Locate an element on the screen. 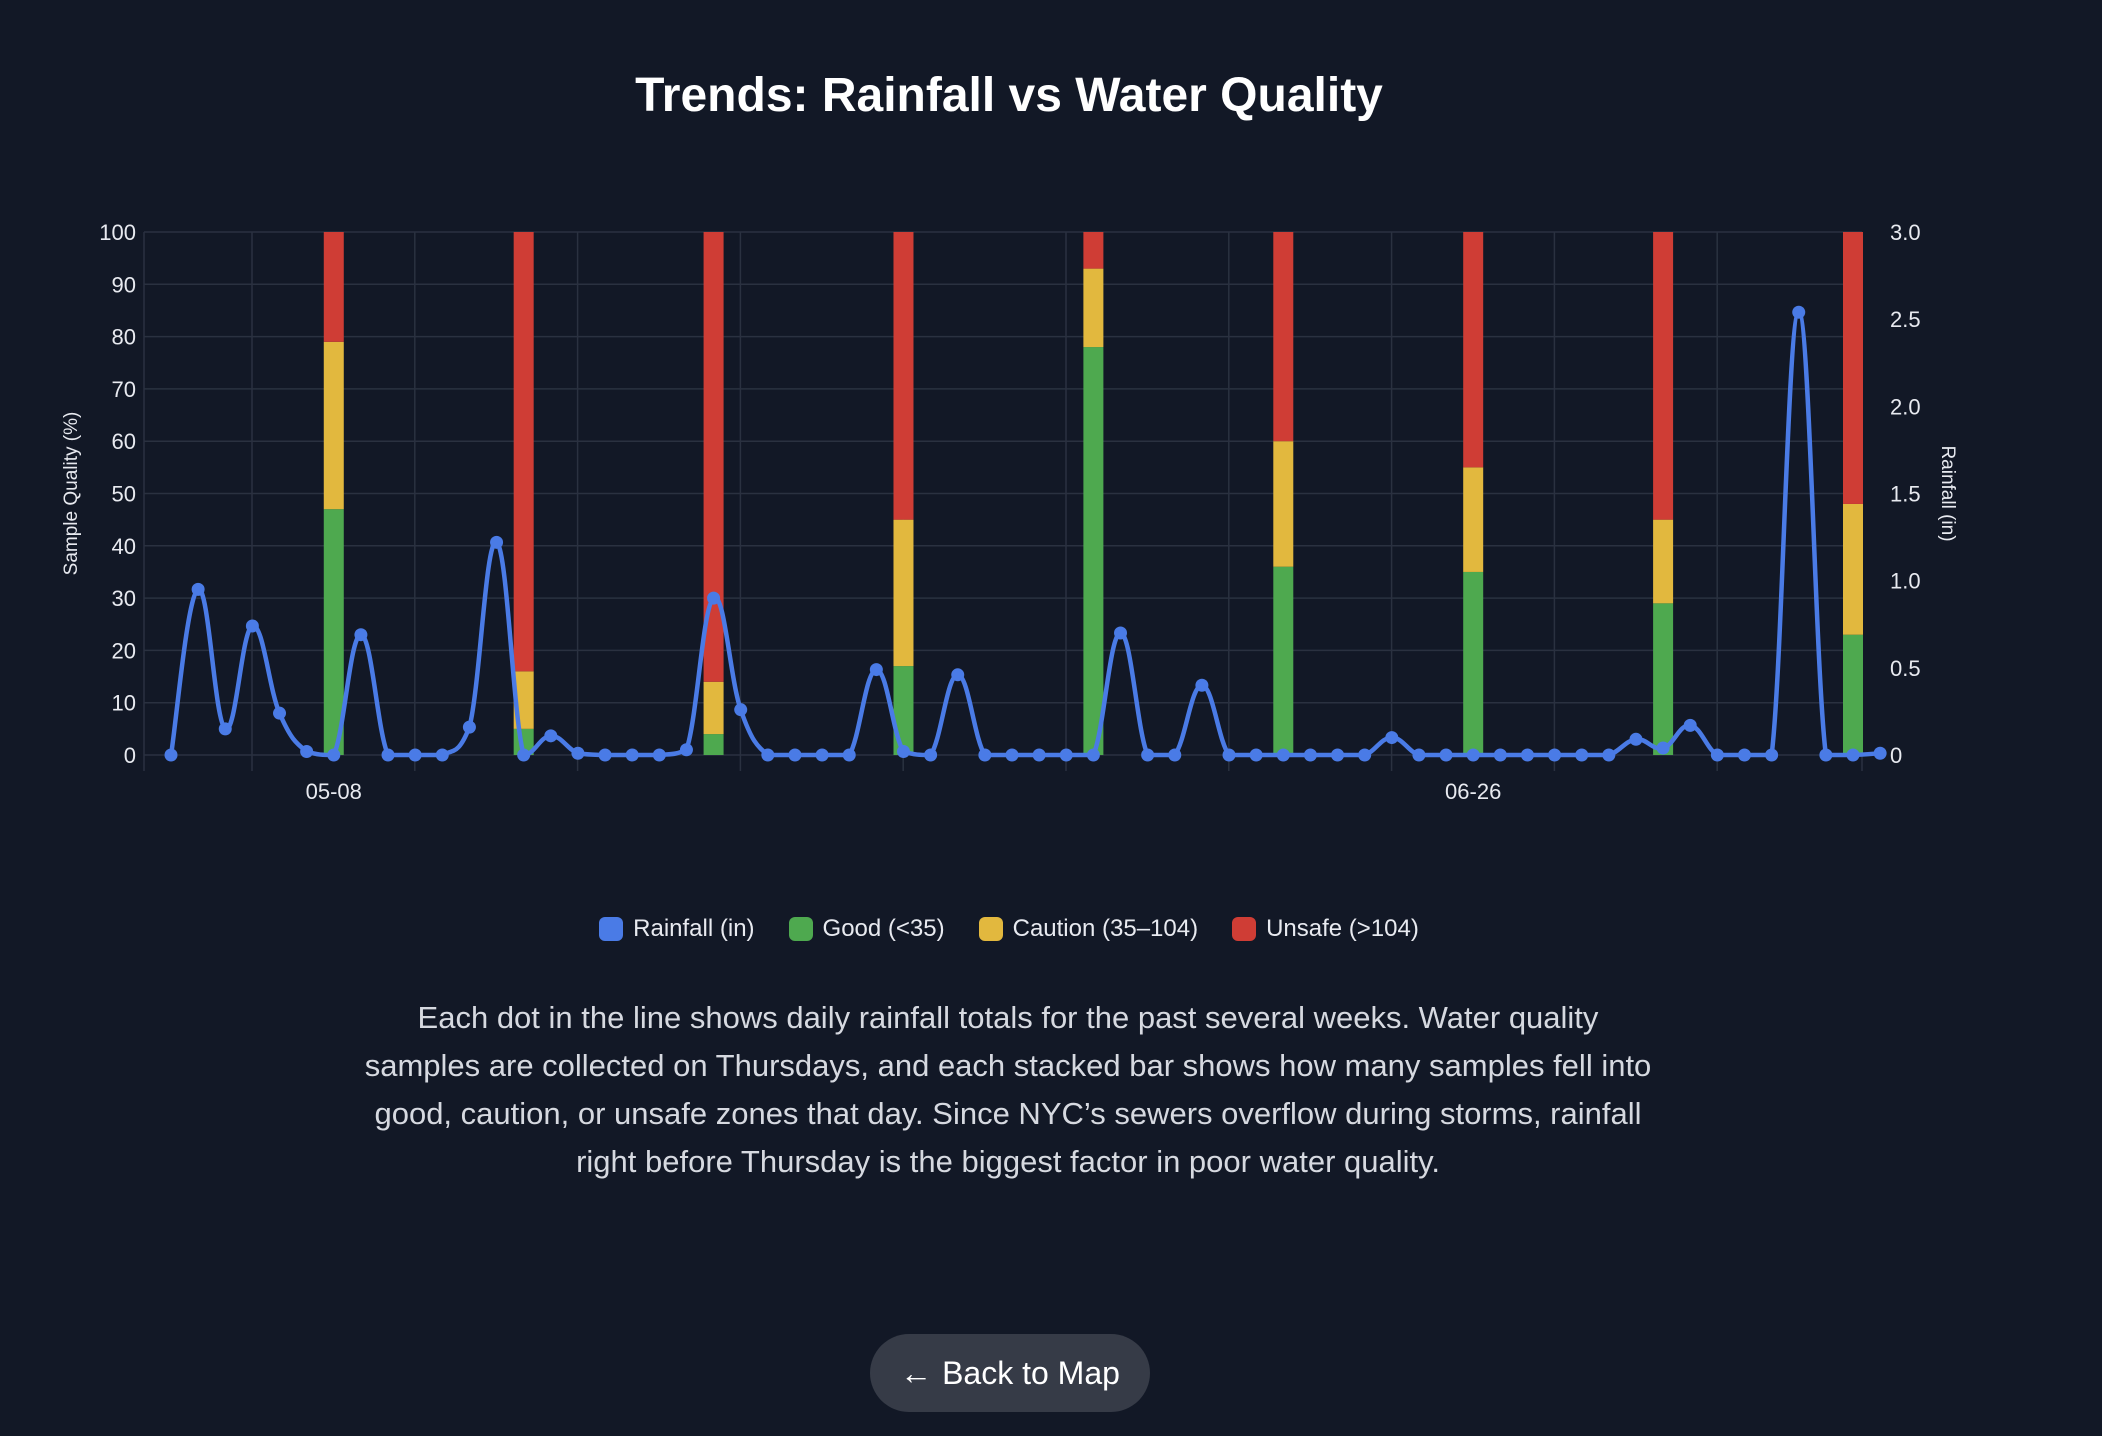  y-right-tick-label: 0.5 is located at coordinates (1905, 668).